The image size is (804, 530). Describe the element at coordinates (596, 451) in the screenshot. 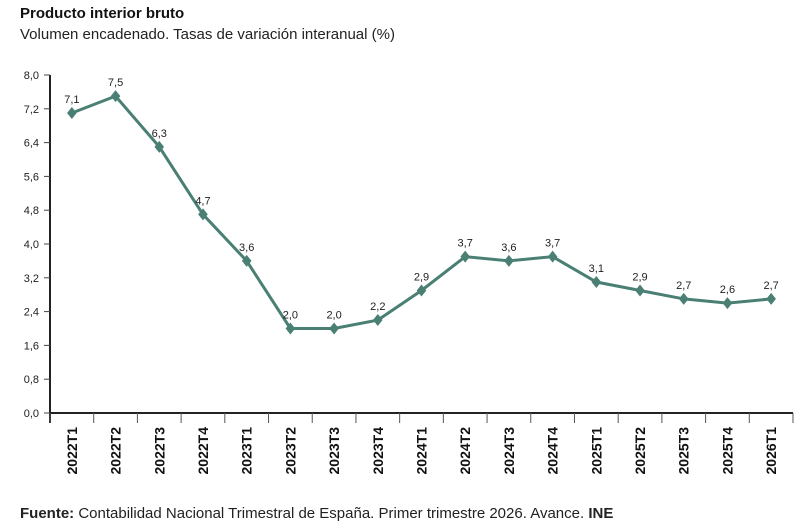

I see `x-tick-label: 2025T1` at that location.